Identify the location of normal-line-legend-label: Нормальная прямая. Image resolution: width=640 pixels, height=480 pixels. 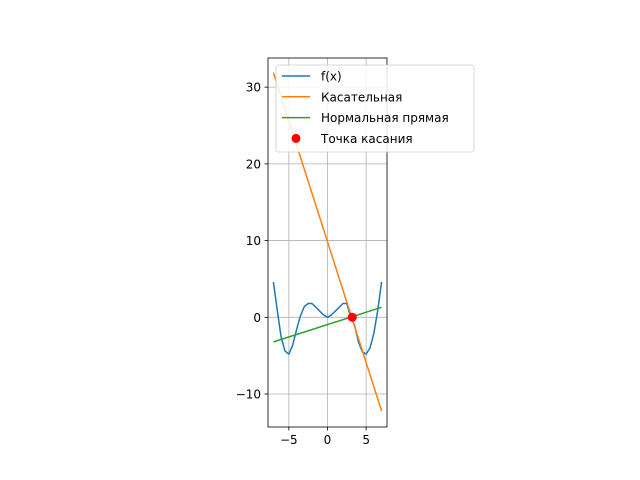
(385, 118).